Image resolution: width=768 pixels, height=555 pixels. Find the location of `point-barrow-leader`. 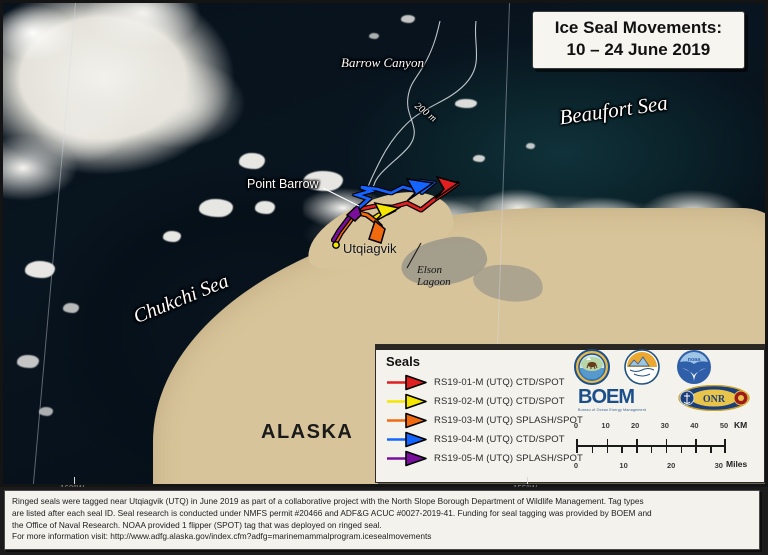

point-barrow-leader is located at coordinates (341, 197).